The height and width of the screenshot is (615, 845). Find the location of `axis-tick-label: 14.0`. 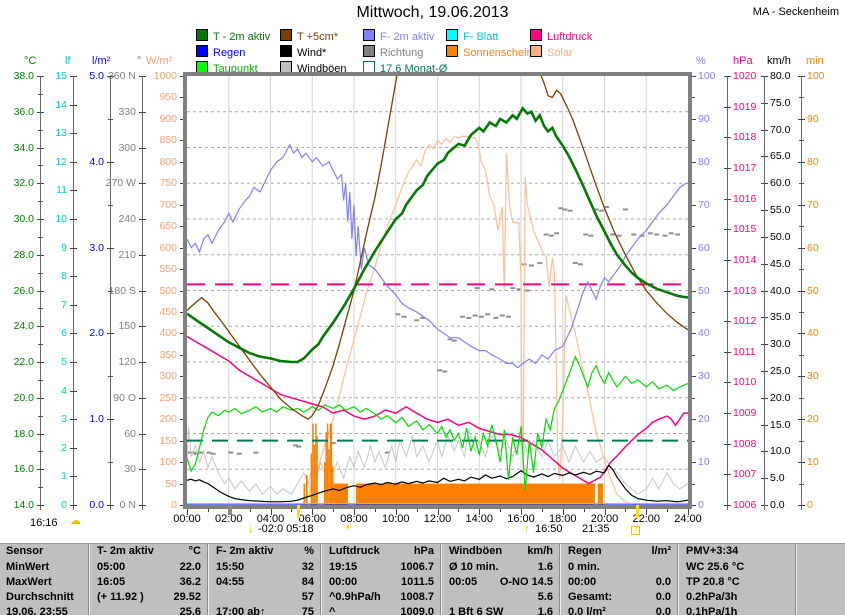

axis-tick-label: 14.0 is located at coordinates (23, 505).